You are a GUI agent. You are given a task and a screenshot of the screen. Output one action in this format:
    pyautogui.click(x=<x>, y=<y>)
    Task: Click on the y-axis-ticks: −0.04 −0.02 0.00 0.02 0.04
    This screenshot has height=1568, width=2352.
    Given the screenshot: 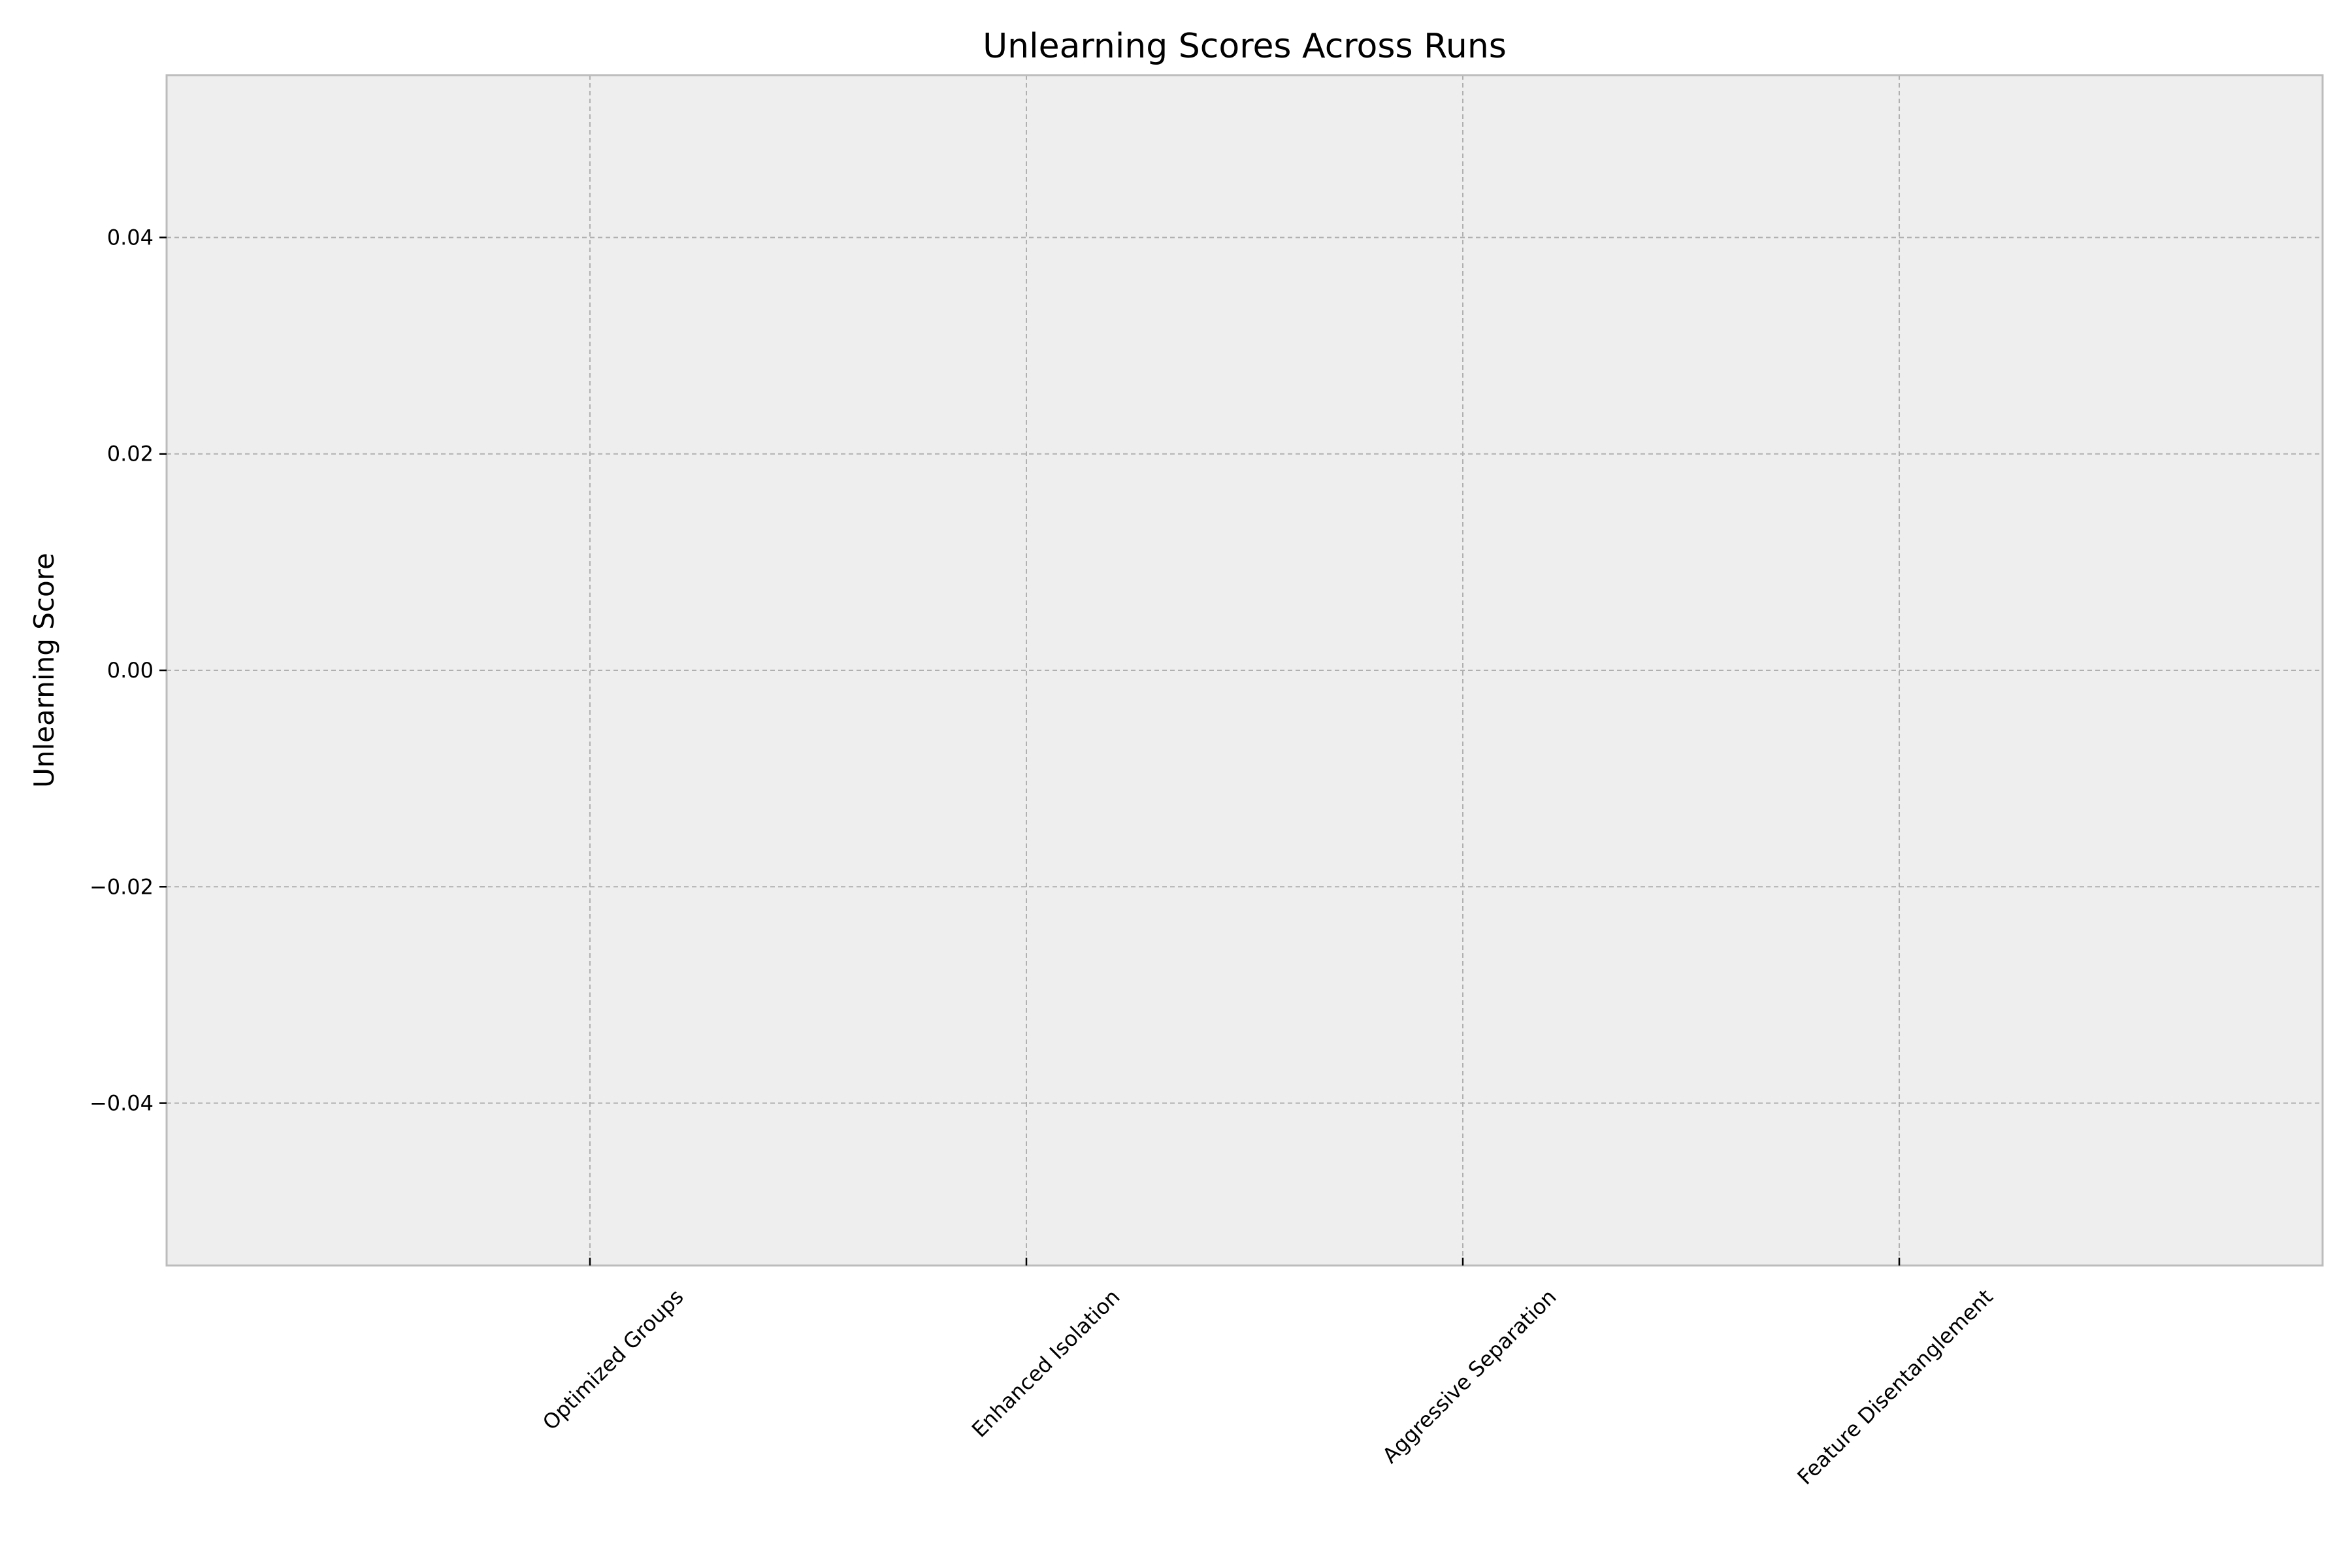 What is the action you would take?
    pyautogui.click(x=128, y=670)
    